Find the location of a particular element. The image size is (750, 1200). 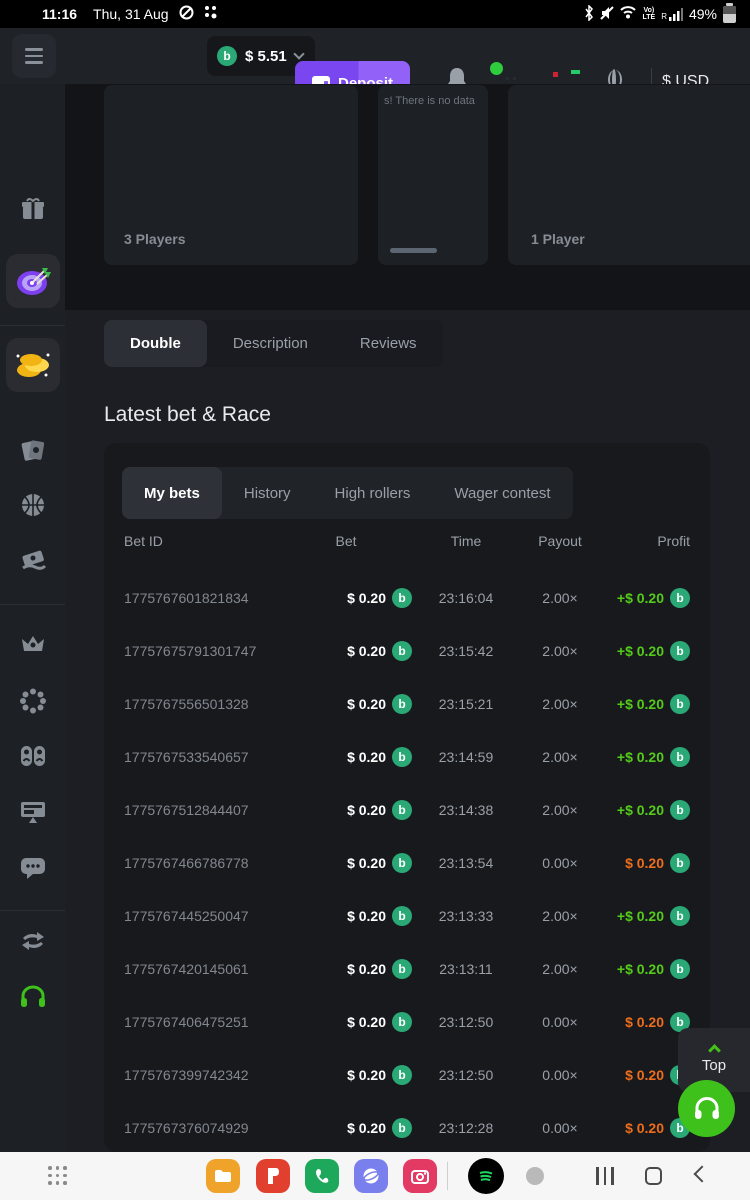

tab-double: Double is located at coordinates (155, 343).